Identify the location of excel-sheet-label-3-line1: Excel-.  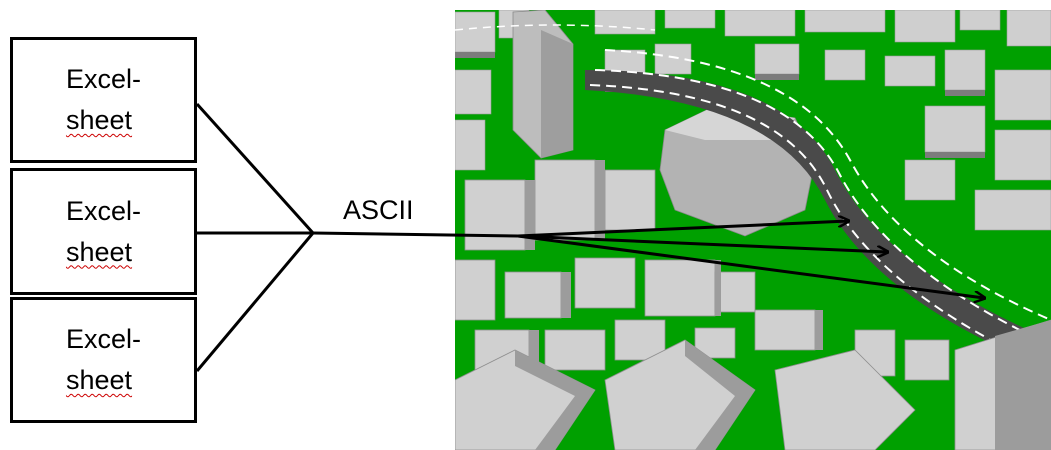
(103, 339).